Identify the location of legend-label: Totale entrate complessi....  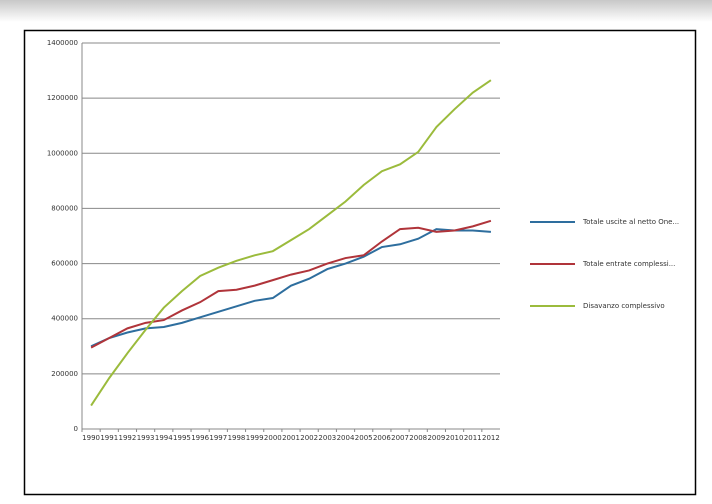
(628, 264).